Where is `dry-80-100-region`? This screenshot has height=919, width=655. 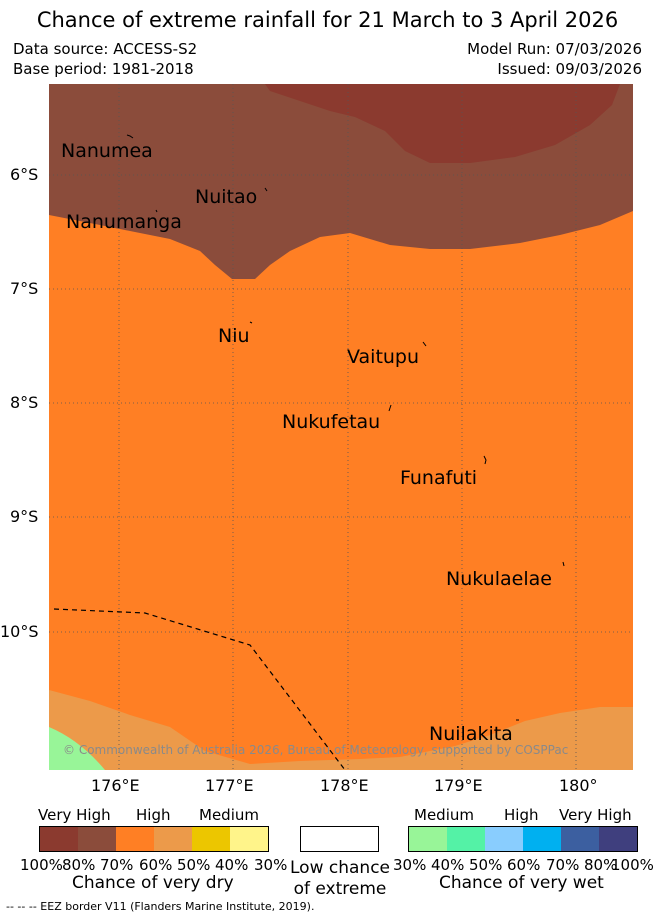 dry-80-100-region is located at coordinates (442, 123).